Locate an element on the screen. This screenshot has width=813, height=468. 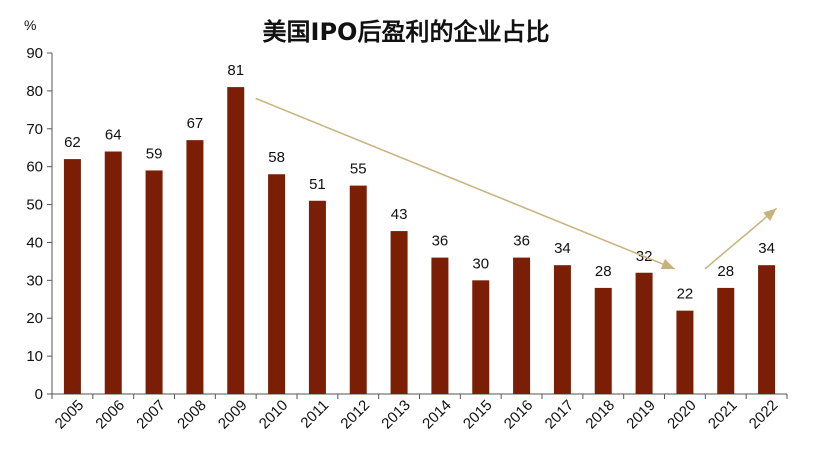
x-tick-label-2022: 2022 is located at coordinates (764, 415).